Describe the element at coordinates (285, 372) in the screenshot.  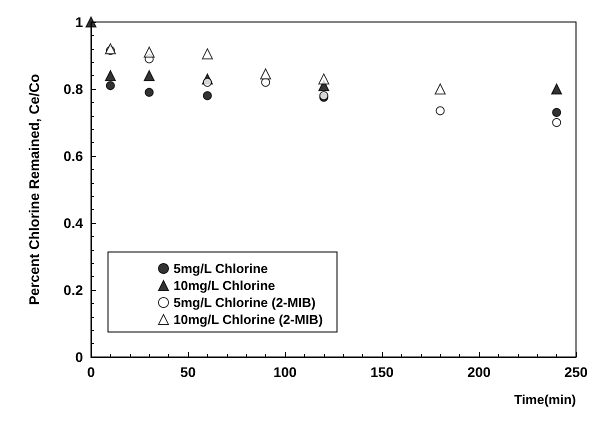
I see `x-tick-label: 100` at that location.